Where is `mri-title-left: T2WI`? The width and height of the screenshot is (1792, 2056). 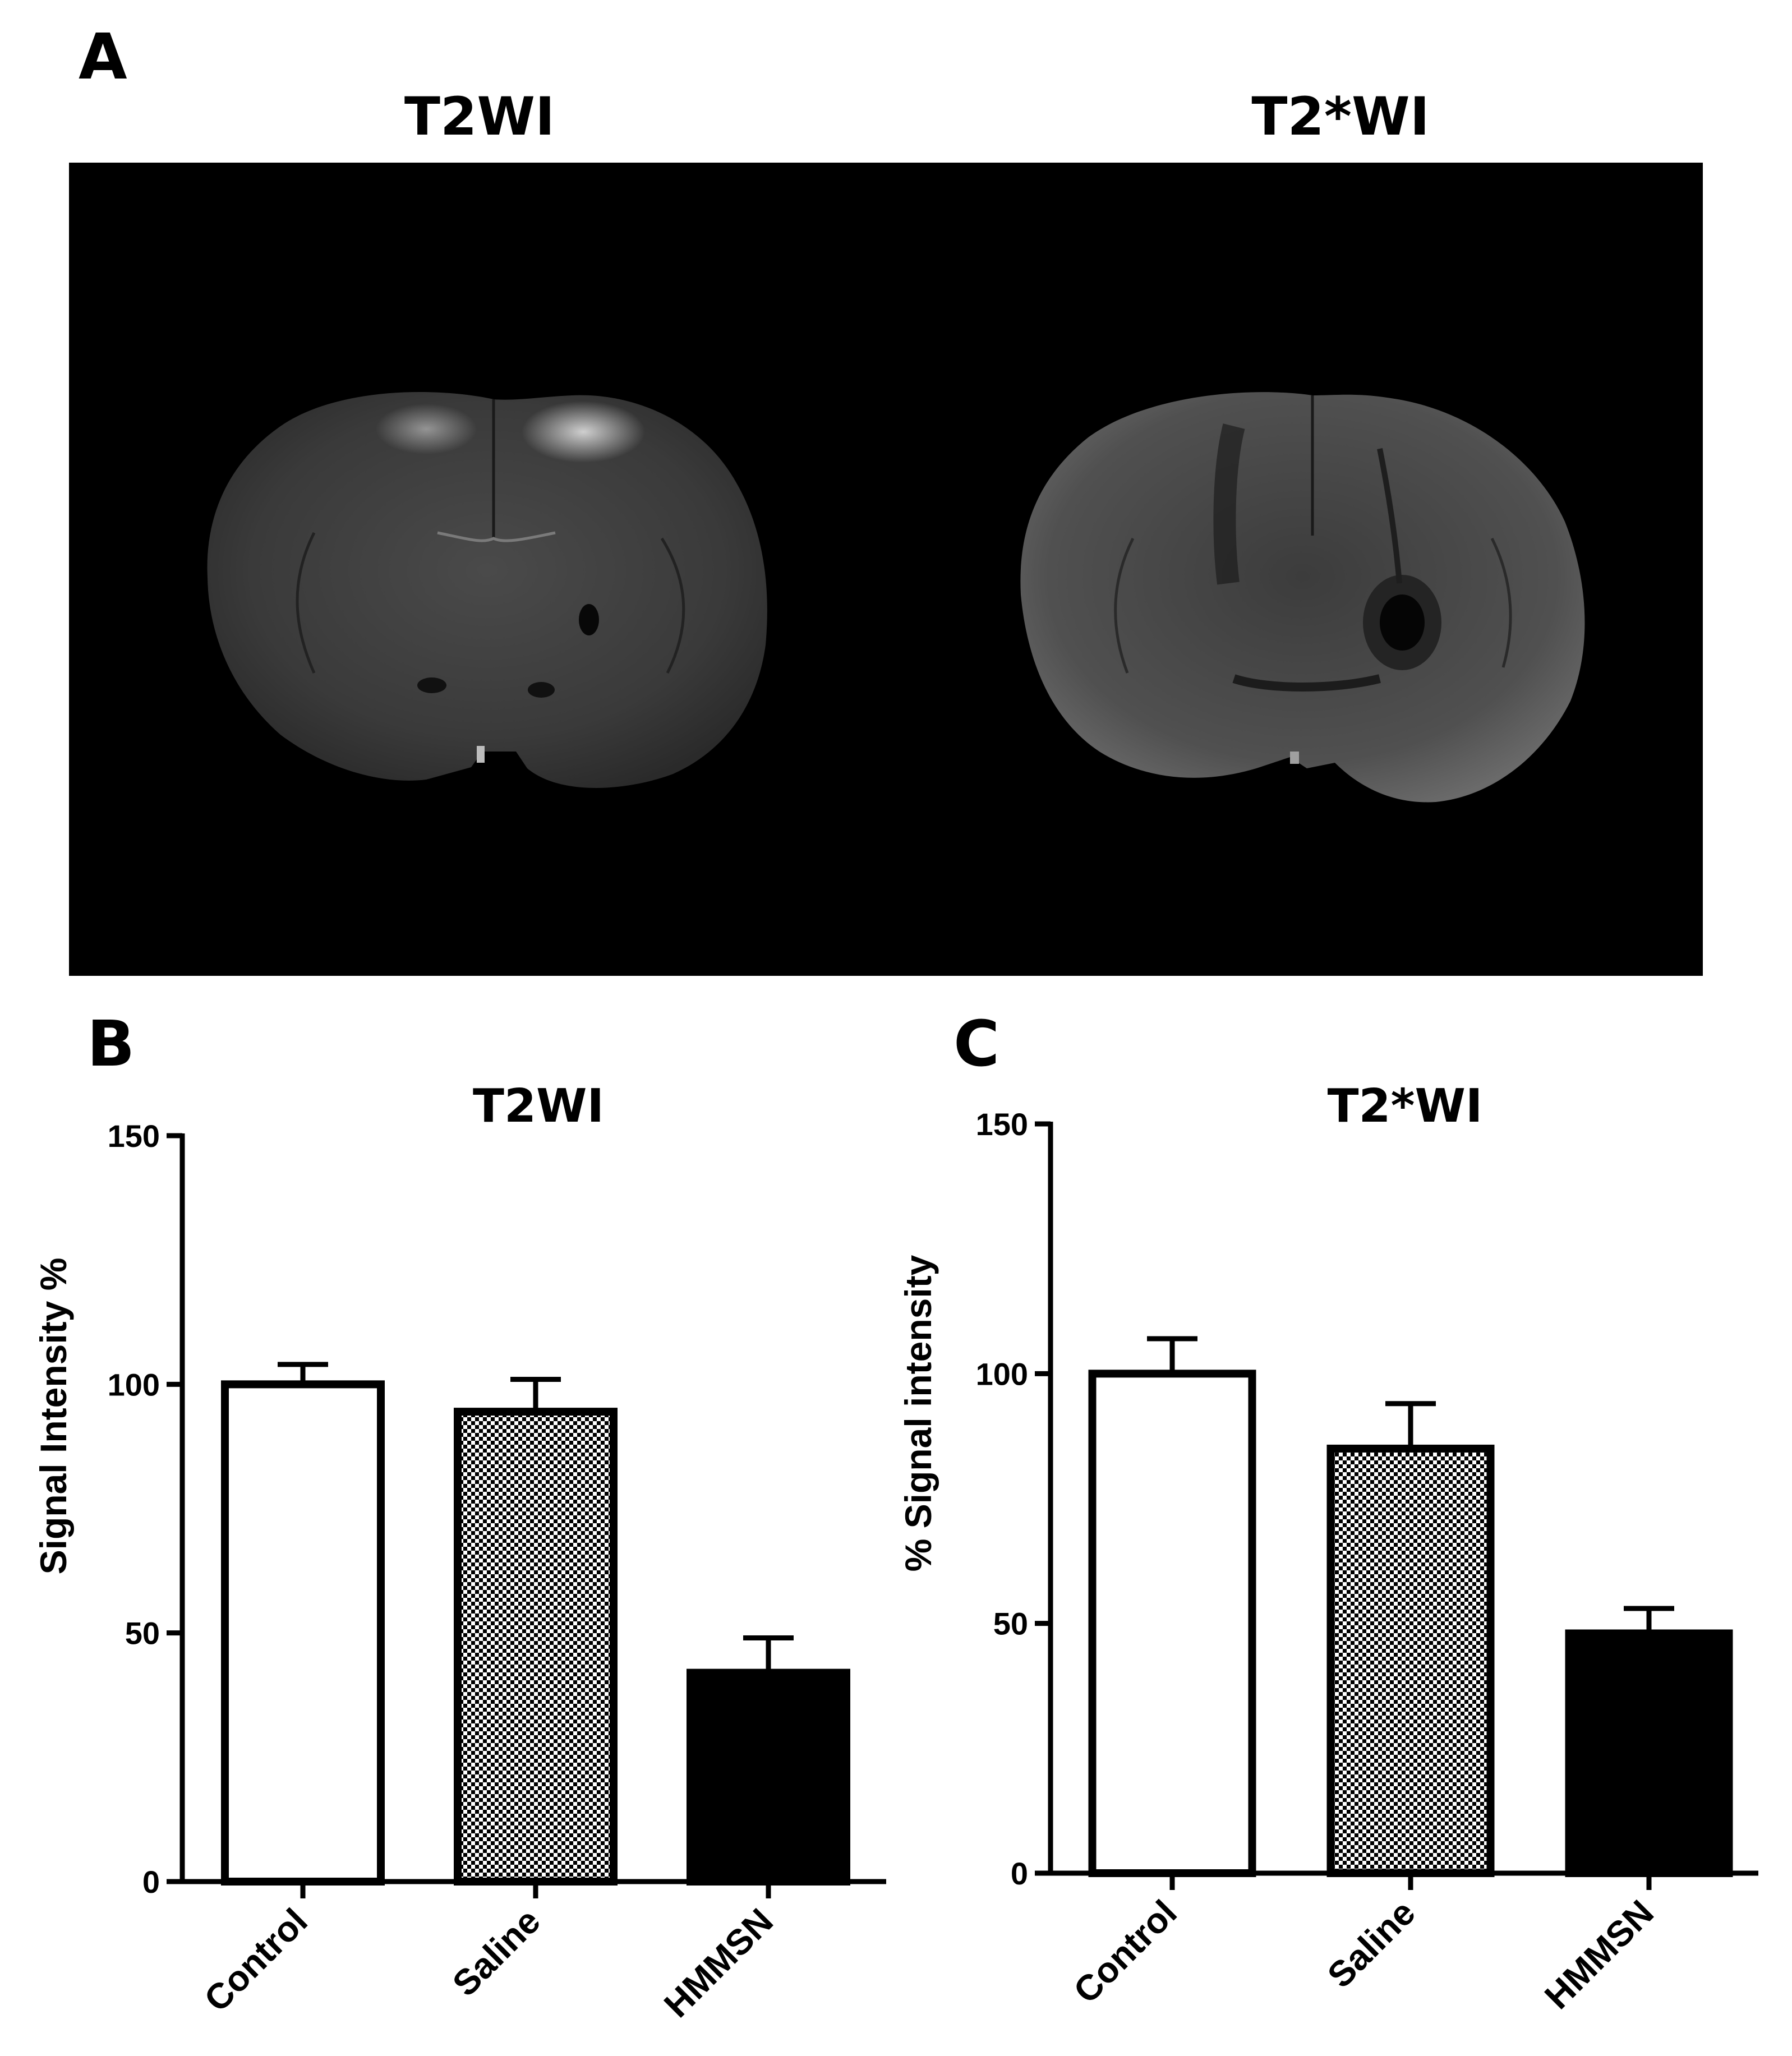 mri-title-left: T2WI is located at coordinates (479, 116).